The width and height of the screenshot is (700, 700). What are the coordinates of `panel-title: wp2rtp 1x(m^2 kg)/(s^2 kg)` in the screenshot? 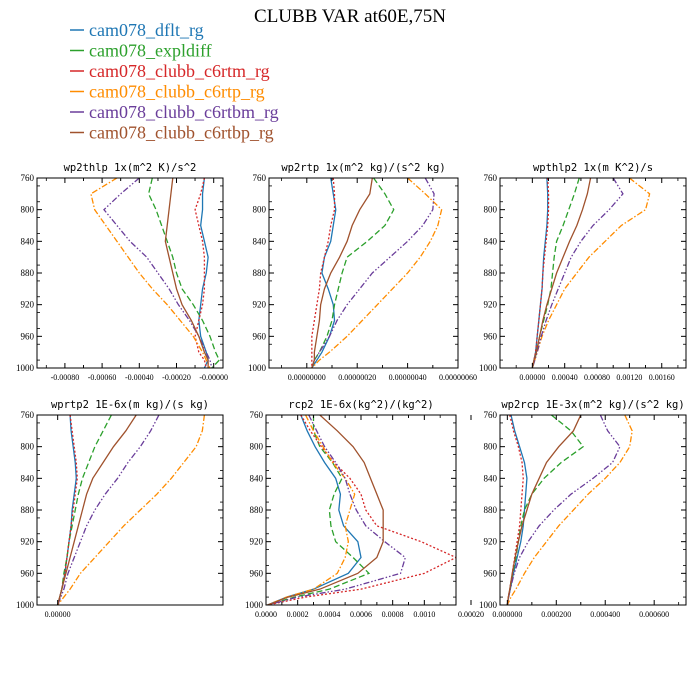 It's located at (363, 168).